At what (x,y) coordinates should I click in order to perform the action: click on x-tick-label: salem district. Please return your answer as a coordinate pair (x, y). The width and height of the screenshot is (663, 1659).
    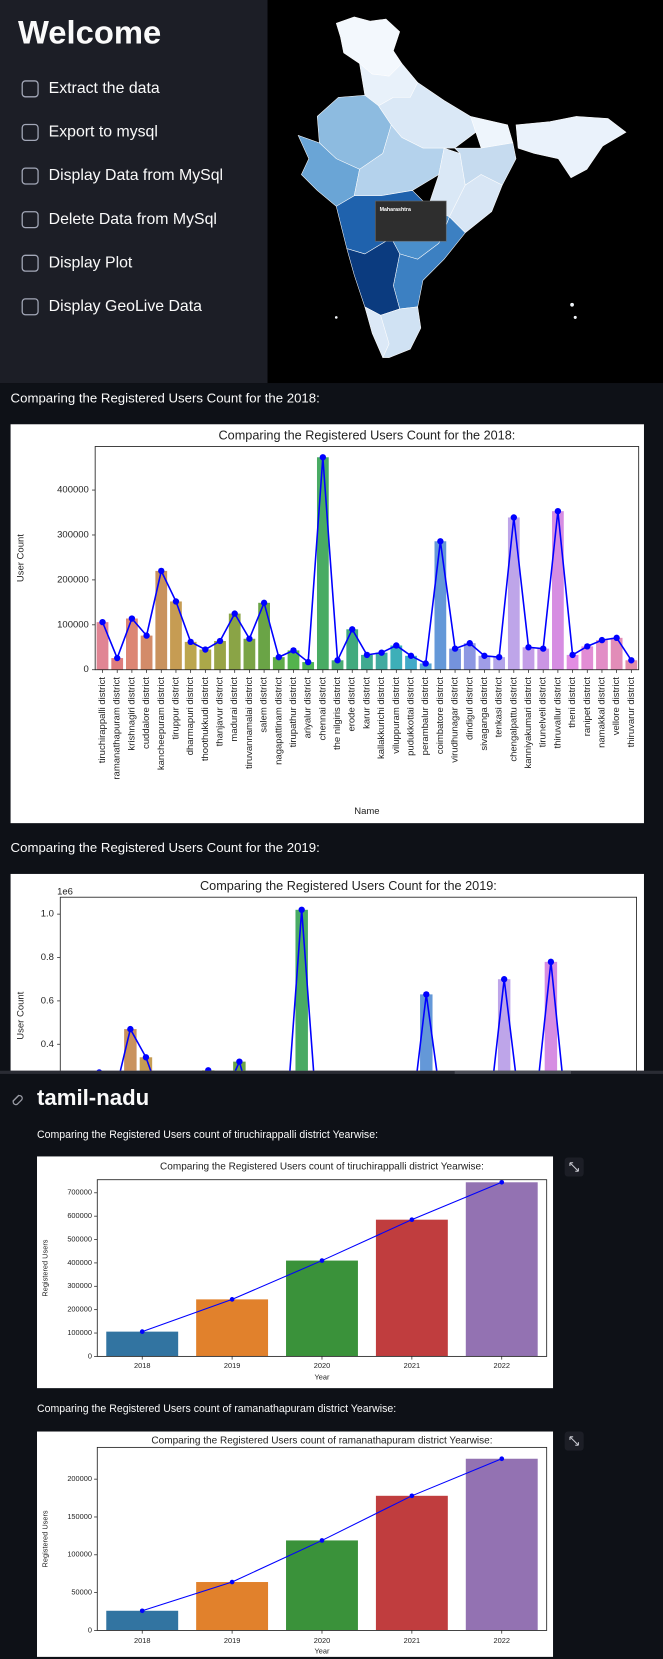
    Looking at the image, I should click on (264, 705).